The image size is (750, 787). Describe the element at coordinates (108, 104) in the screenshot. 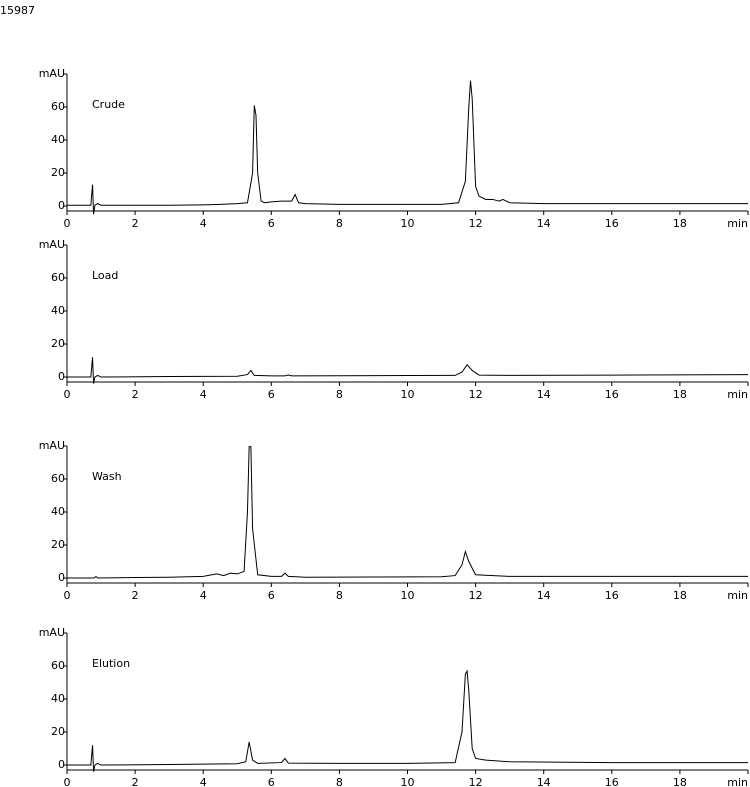

I see `trace-label: Crude` at that location.